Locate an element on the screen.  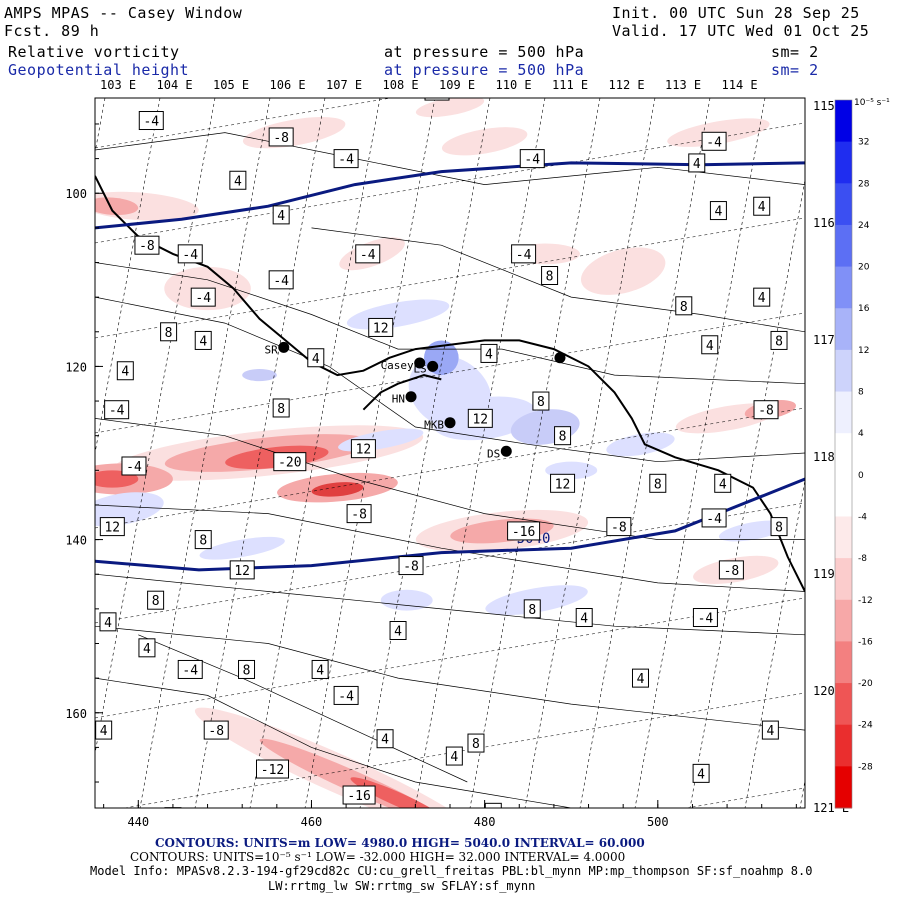
colorbar-tick-label: 12 is located at coordinates (863, 351).